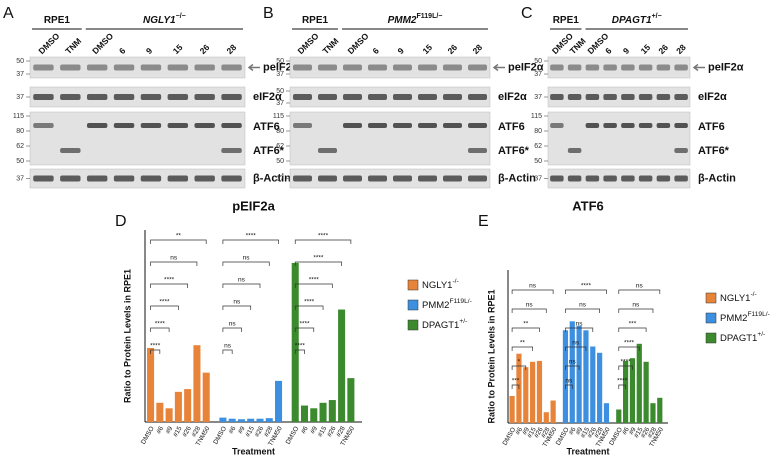 The height and width of the screenshot is (461, 778). Describe the element at coordinates (523, 343) in the screenshot. I see `significance-label: **` at that location.